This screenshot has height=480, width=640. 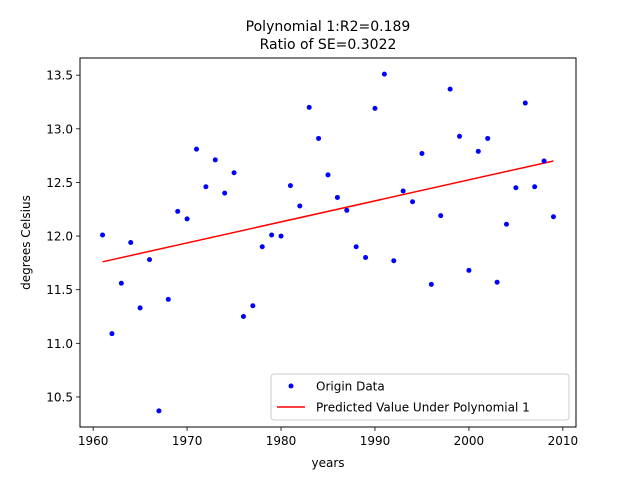 I want to click on y-tick-label: 10.5, so click(x=59, y=397).